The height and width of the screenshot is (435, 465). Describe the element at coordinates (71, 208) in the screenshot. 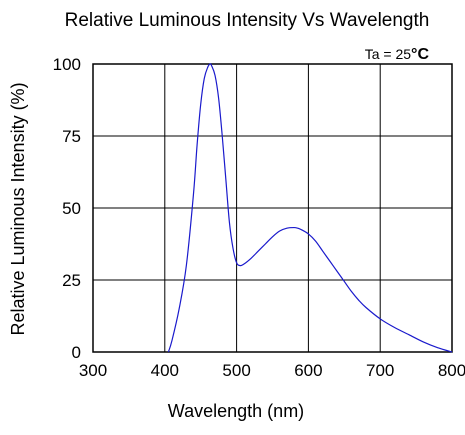

I see `y-tick-label: 50` at that location.